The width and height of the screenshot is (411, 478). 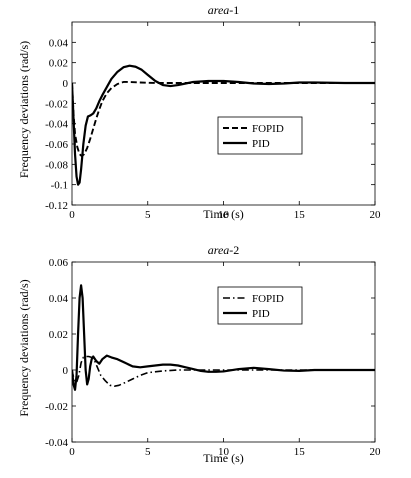 I want to click on y-tick-label: -0.1, so click(x=59, y=186).